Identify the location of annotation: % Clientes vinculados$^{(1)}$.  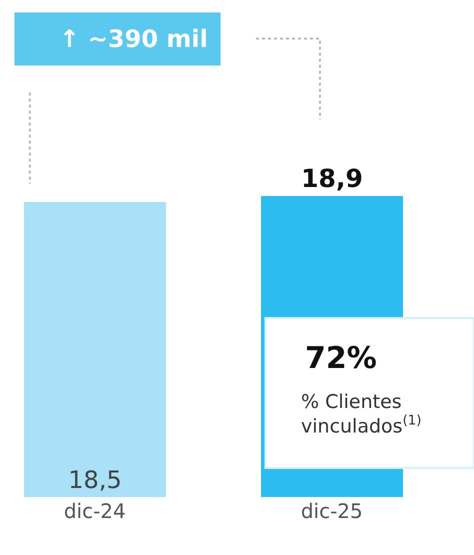
(361, 414).